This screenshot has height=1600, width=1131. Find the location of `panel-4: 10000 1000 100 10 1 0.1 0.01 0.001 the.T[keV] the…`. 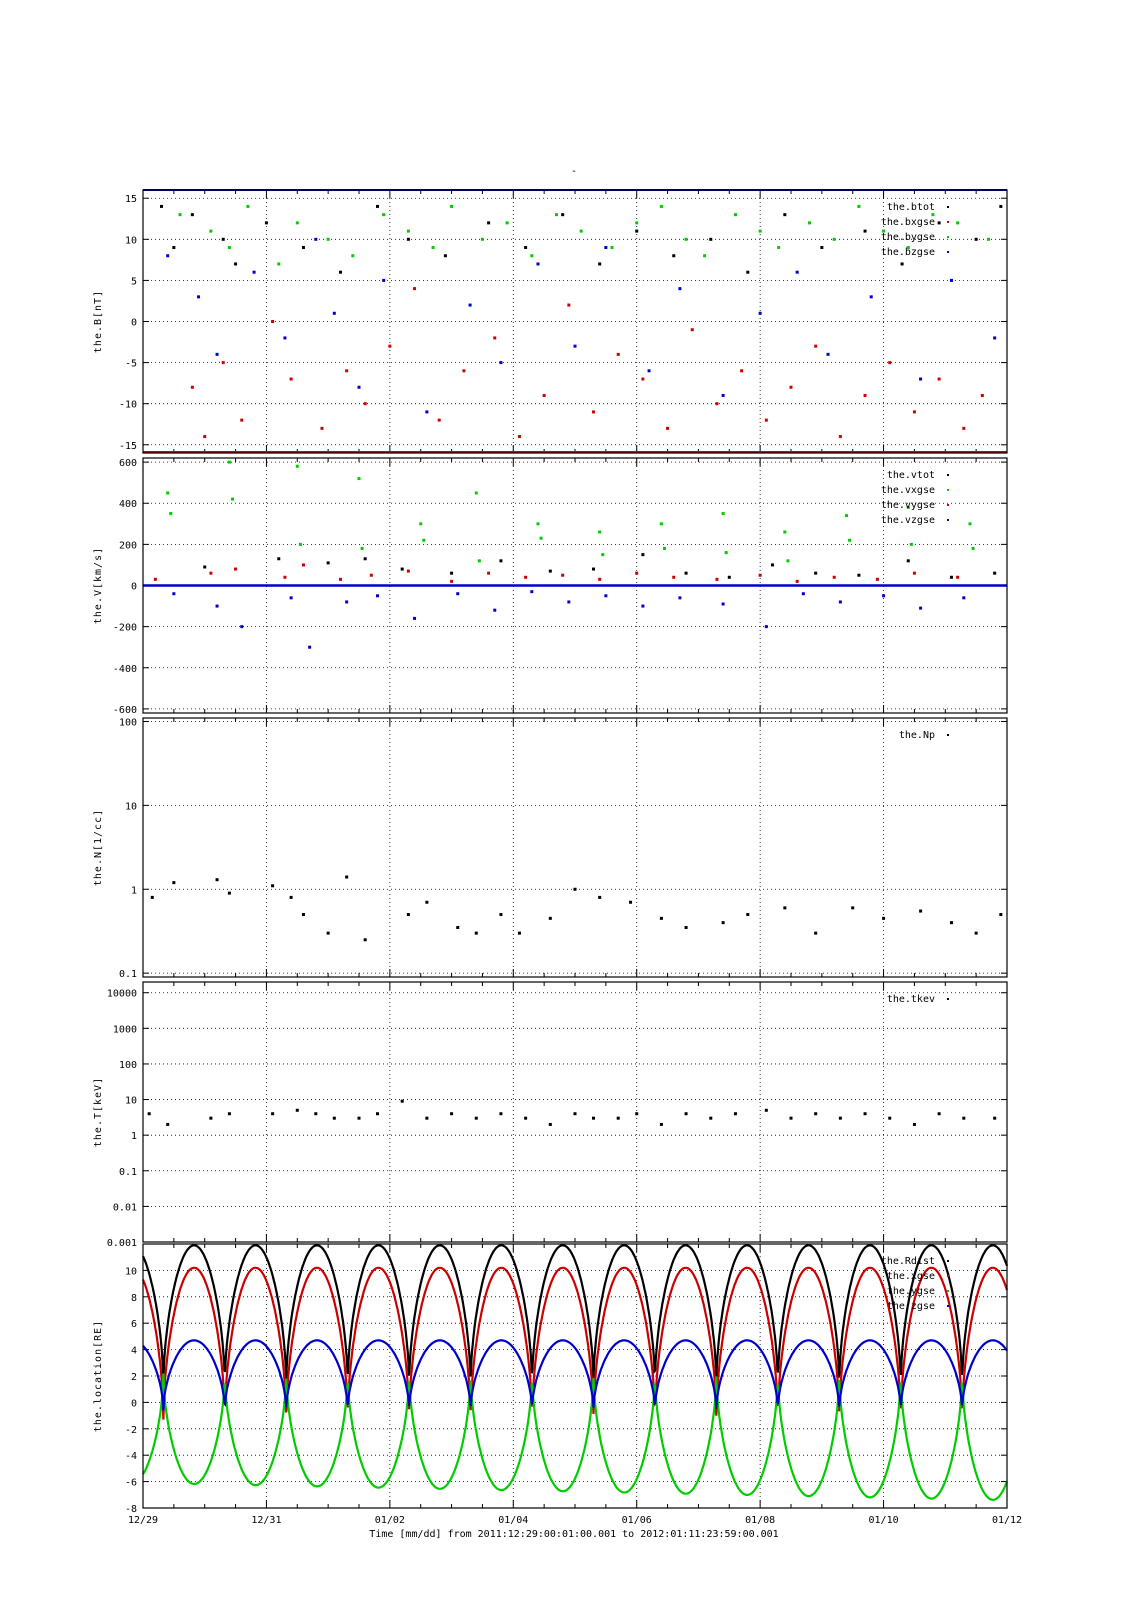

panel-4: 10000 1000 100 10 1 0.1 0.01 0.001 the.T[keV] the… is located at coordinates (550, 1115).